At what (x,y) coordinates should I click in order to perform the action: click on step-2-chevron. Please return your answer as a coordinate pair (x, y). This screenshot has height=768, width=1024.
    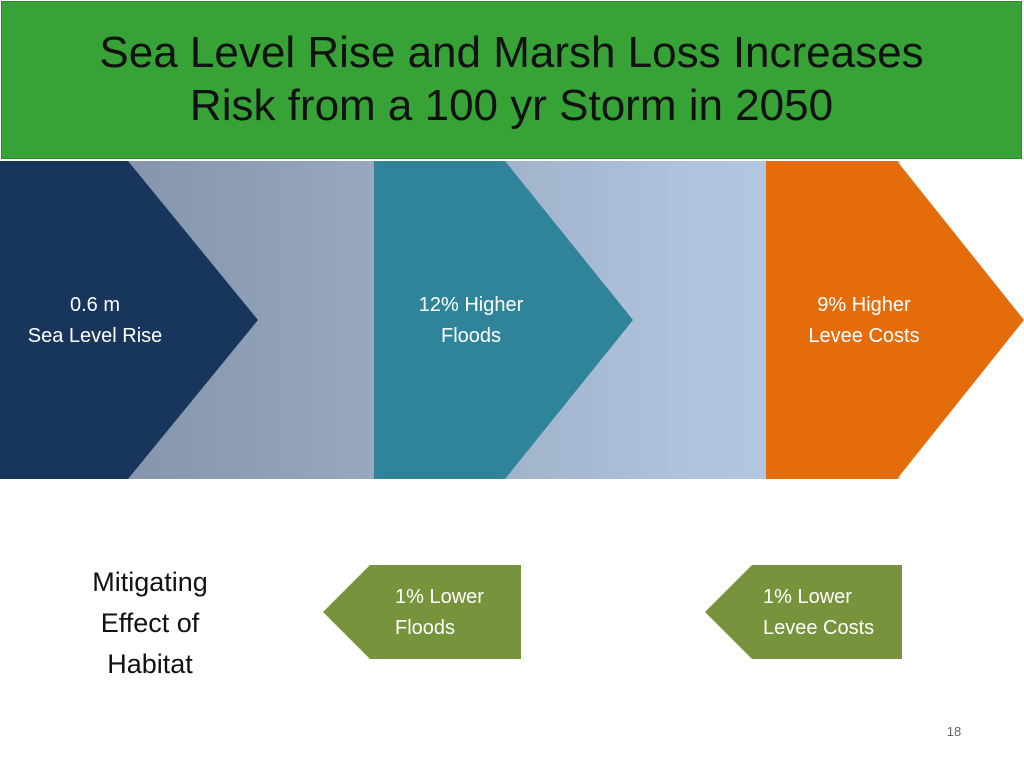
    Looking at the image, I should click on (503, 320).